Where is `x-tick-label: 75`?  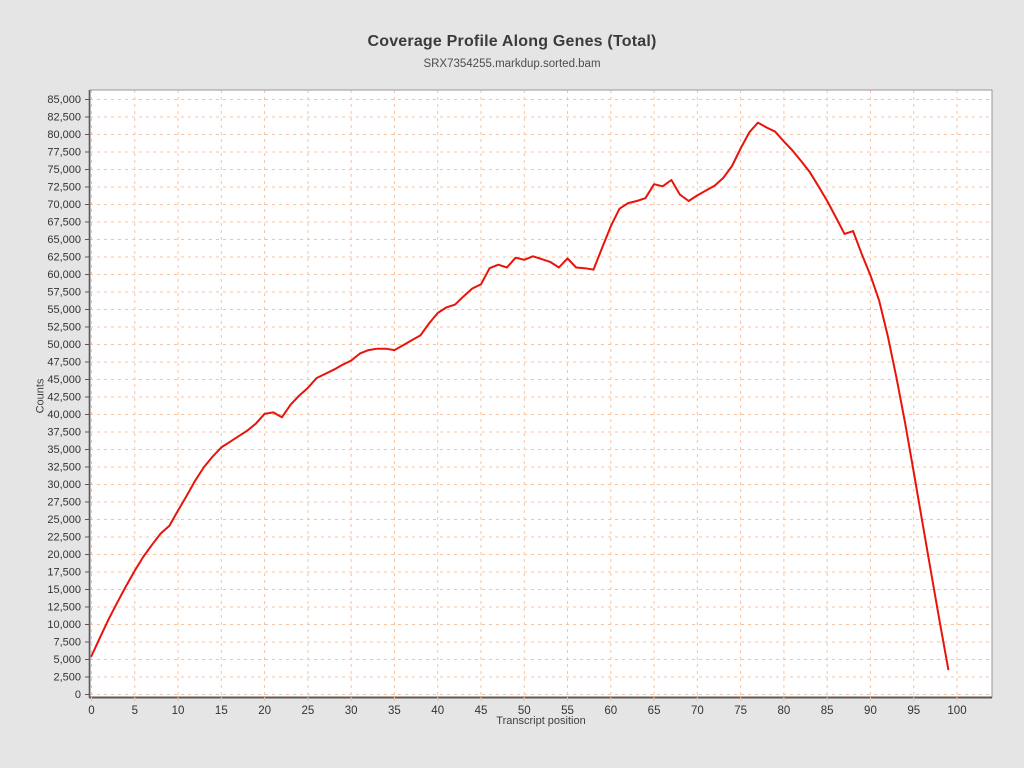 x-tick-label: 75 is located at coordinates (740, 711).